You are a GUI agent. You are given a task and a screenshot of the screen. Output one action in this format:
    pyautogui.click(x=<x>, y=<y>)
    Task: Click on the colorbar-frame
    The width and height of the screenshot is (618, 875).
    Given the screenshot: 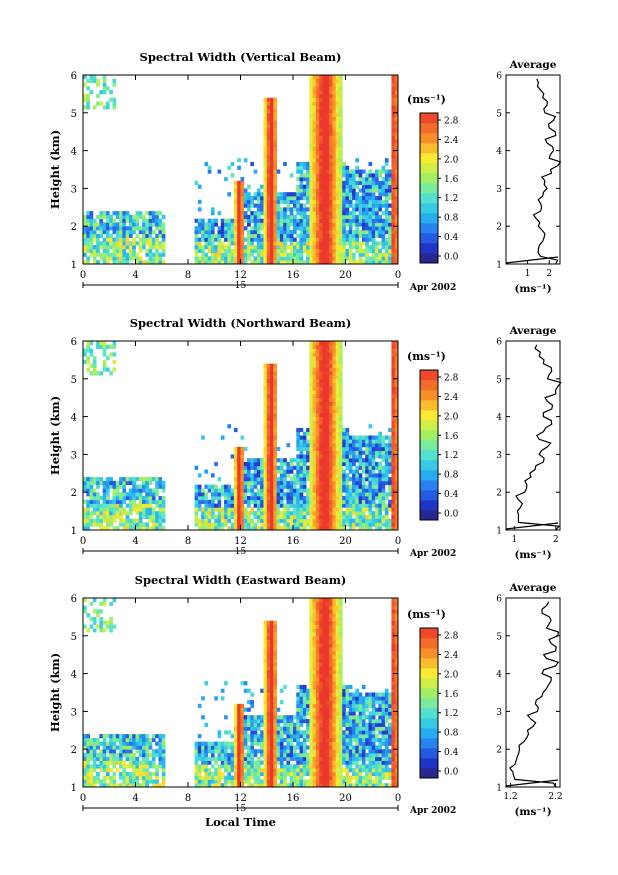 What is the action you would take?
    pyautogui.click(x=429, y=703)
    